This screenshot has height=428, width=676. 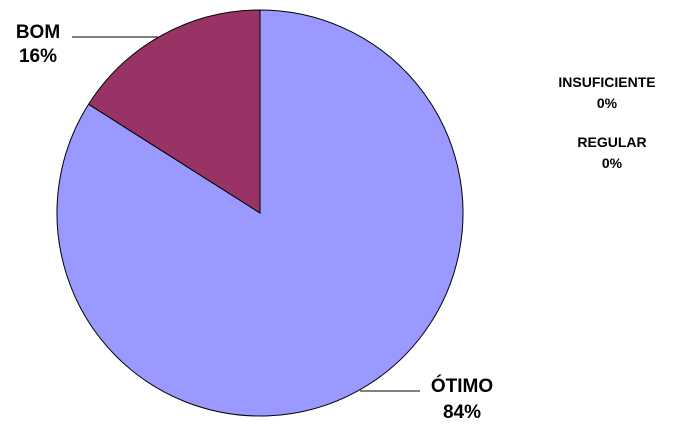 I want to click on slice-value-regular: 0%, so click(x=612, y=163).